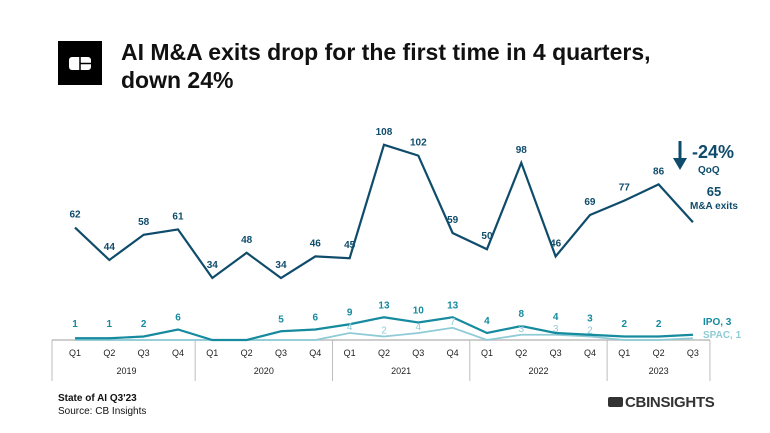 The width and height of the screenshot is (770, 433). Describe the element at coordinates (522, 150) in the screenshot. I see `ma-data-label: 98` at that location.